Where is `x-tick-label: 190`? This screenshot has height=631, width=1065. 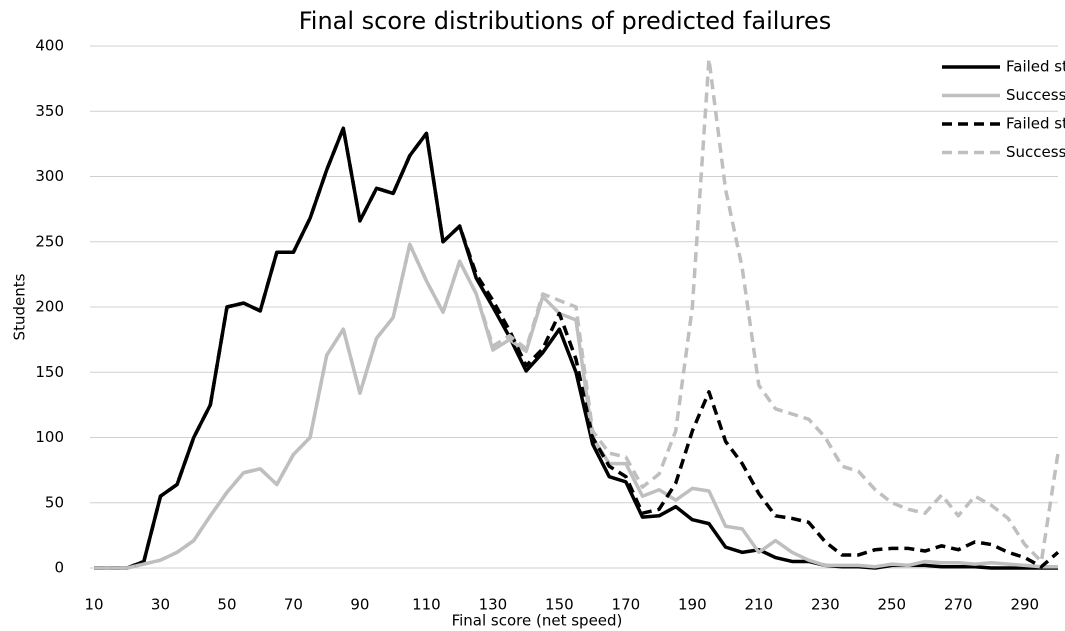 x-tick-label: 190 is located at coordinates (692, 605).